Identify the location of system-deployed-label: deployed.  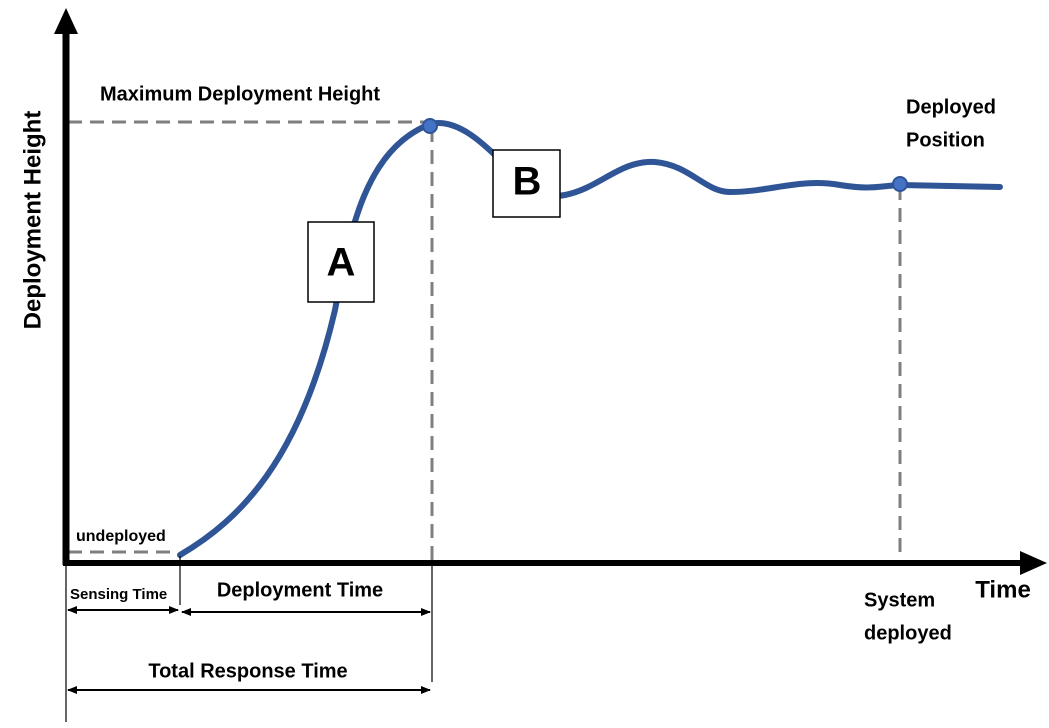
(908, 633).